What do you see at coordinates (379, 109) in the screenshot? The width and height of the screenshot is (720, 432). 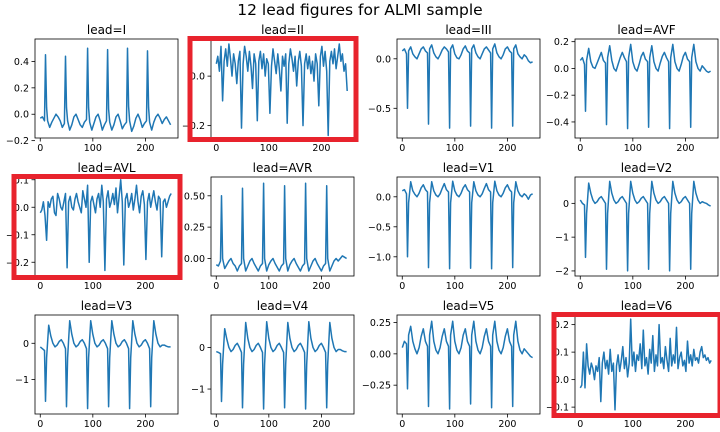 I see `y-tick-label: −0.5` at bounding box center [379, 109].